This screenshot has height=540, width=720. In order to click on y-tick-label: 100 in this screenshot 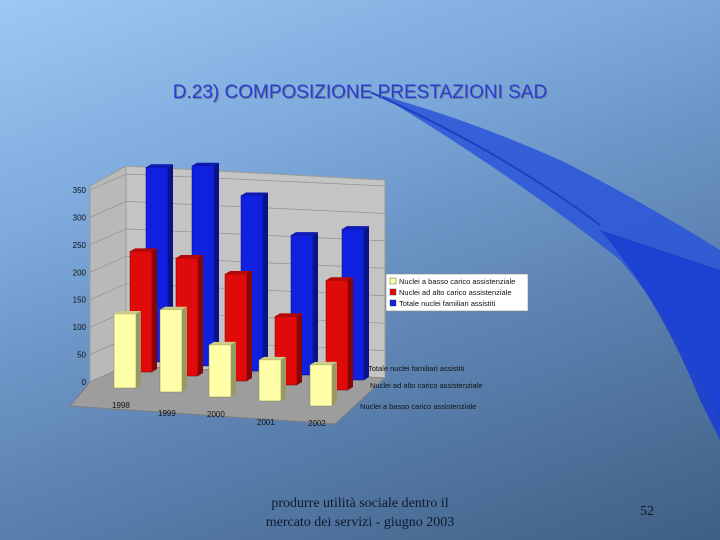, I will do `click(80, 327)`.